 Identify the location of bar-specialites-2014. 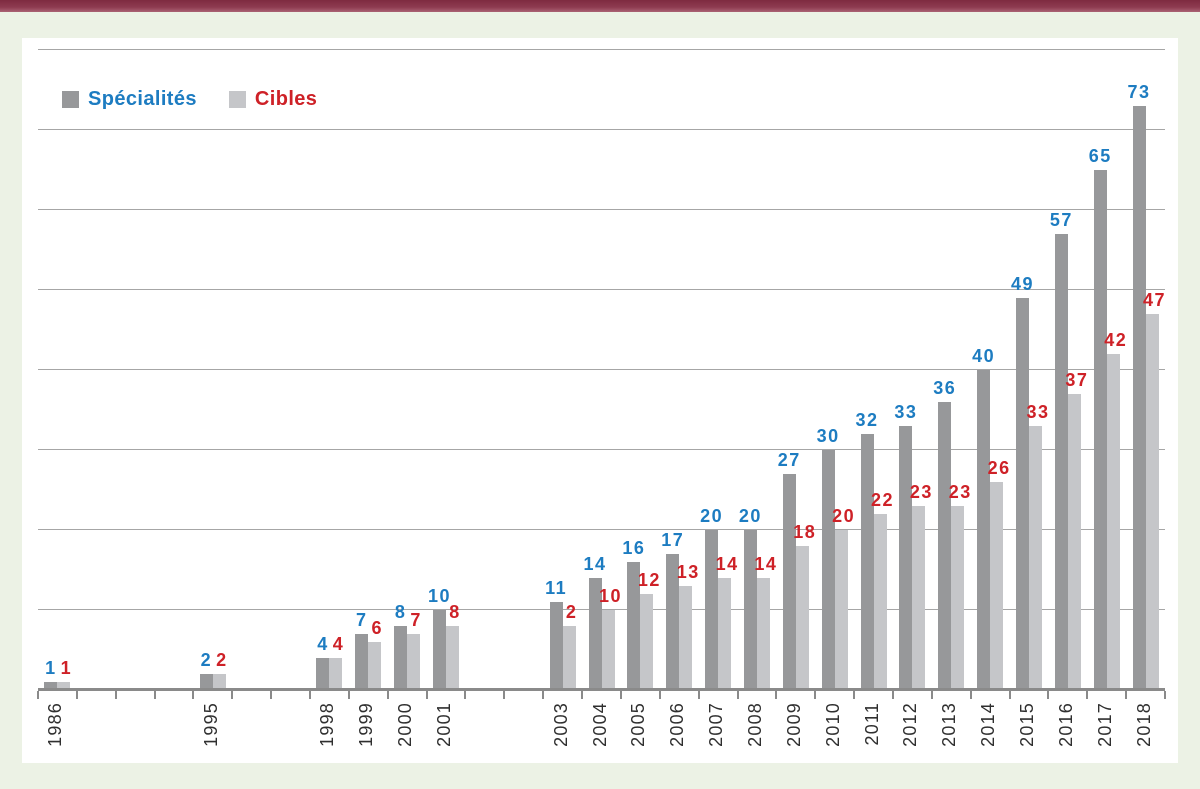
(984, 530).